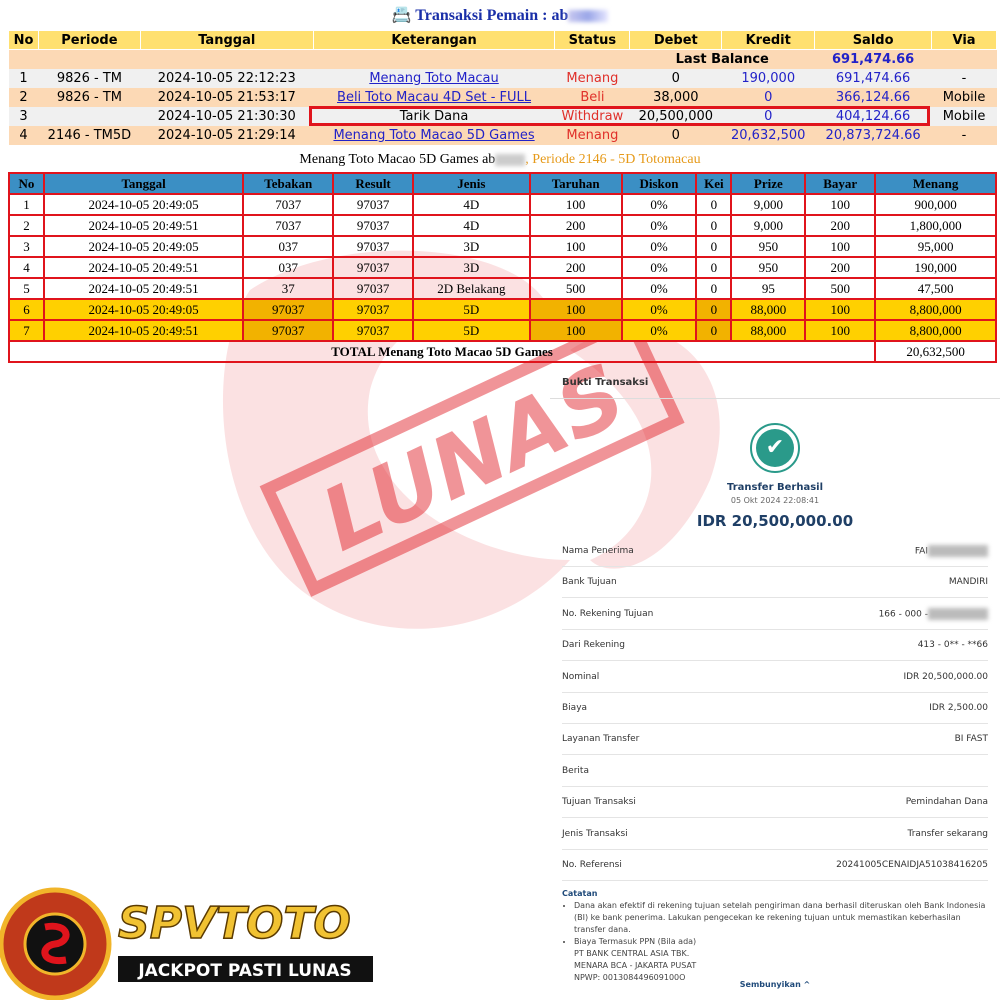  What do you see at coordinates (599, 802) in the screenshot?
I see `field-label: Tujuan Transaksi` at bounding box center [599, 802].